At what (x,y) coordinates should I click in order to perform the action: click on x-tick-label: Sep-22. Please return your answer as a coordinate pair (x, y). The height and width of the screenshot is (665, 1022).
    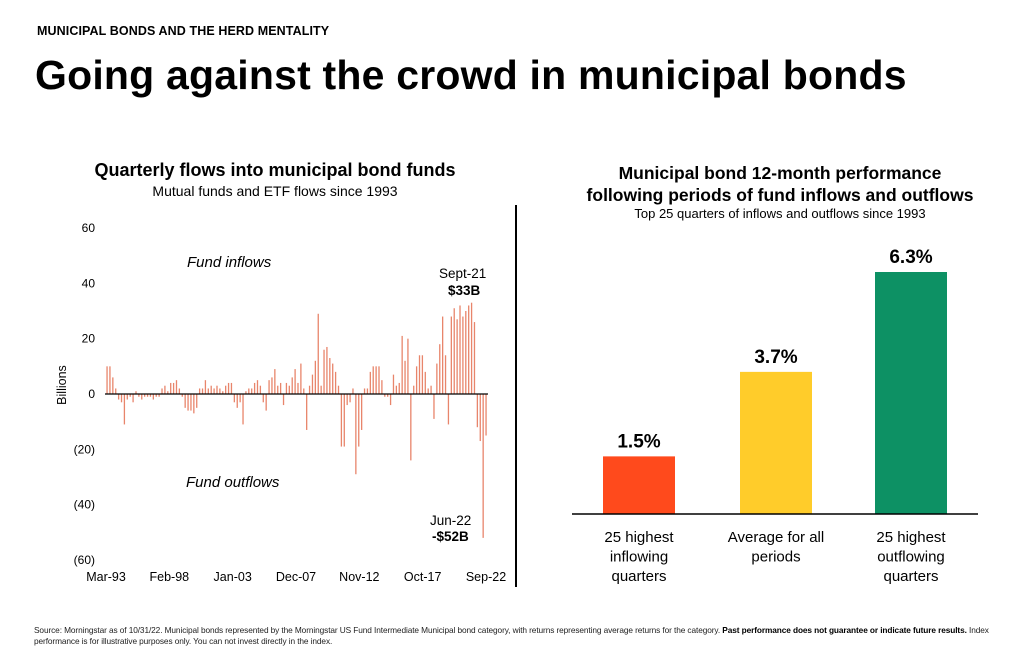
    Looking at the image, I should click on (486, 577).